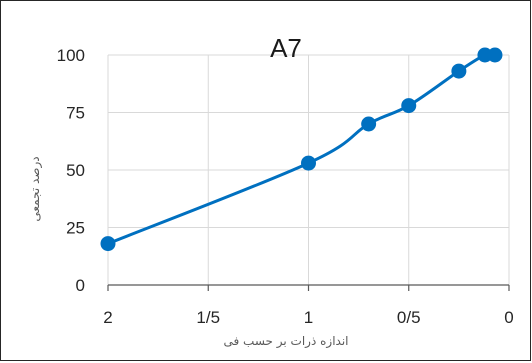  I want to click on y-tick-label: 50, so click(75, 170).